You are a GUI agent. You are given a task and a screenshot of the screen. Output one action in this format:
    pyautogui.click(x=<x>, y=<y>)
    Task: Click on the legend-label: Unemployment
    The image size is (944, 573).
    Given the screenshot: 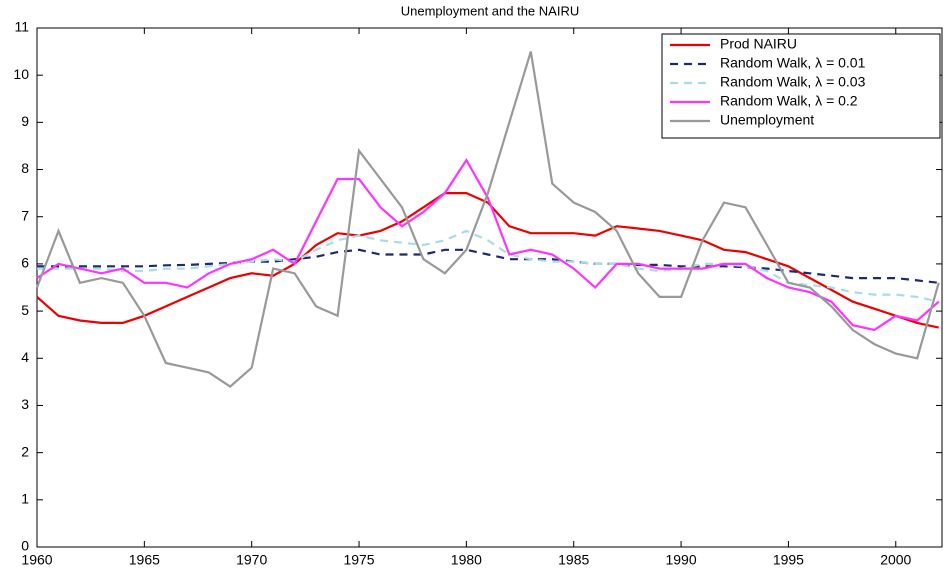 What is the action you would take?
    pyautogui.click(x=767, y=120)
    